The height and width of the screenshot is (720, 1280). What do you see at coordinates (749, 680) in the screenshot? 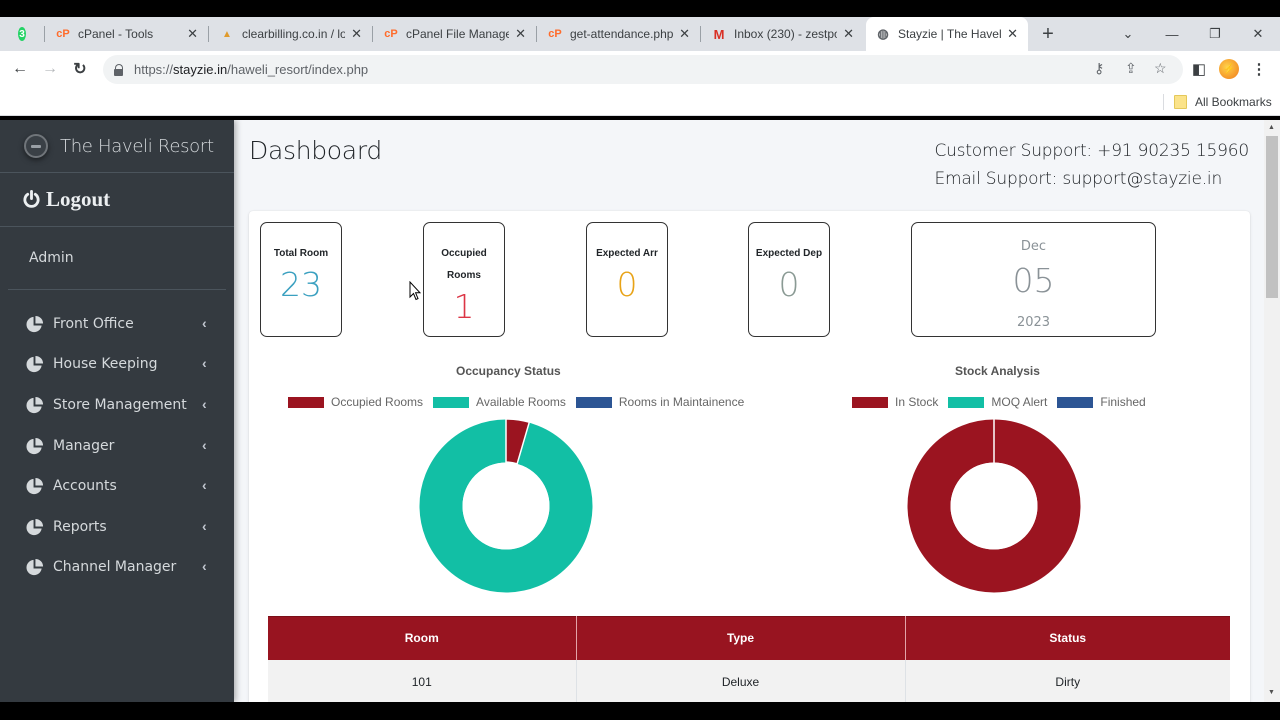
I see `table-row: 101 Deluxe Dirty` at bounding box center [749, 680].